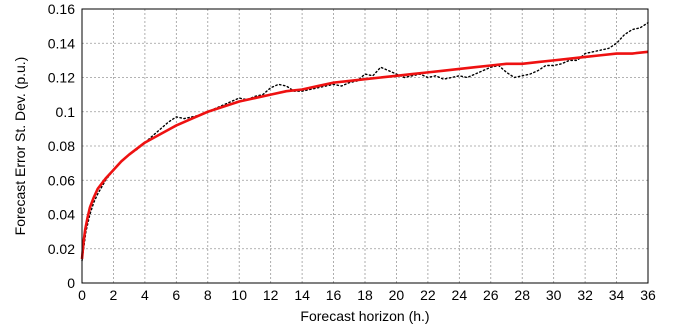 The width and height of the screenshot is (686, 331). Describe the element at coordinates (145, 295) in the screenshot. I see `x-tick-label: 4` at that location.